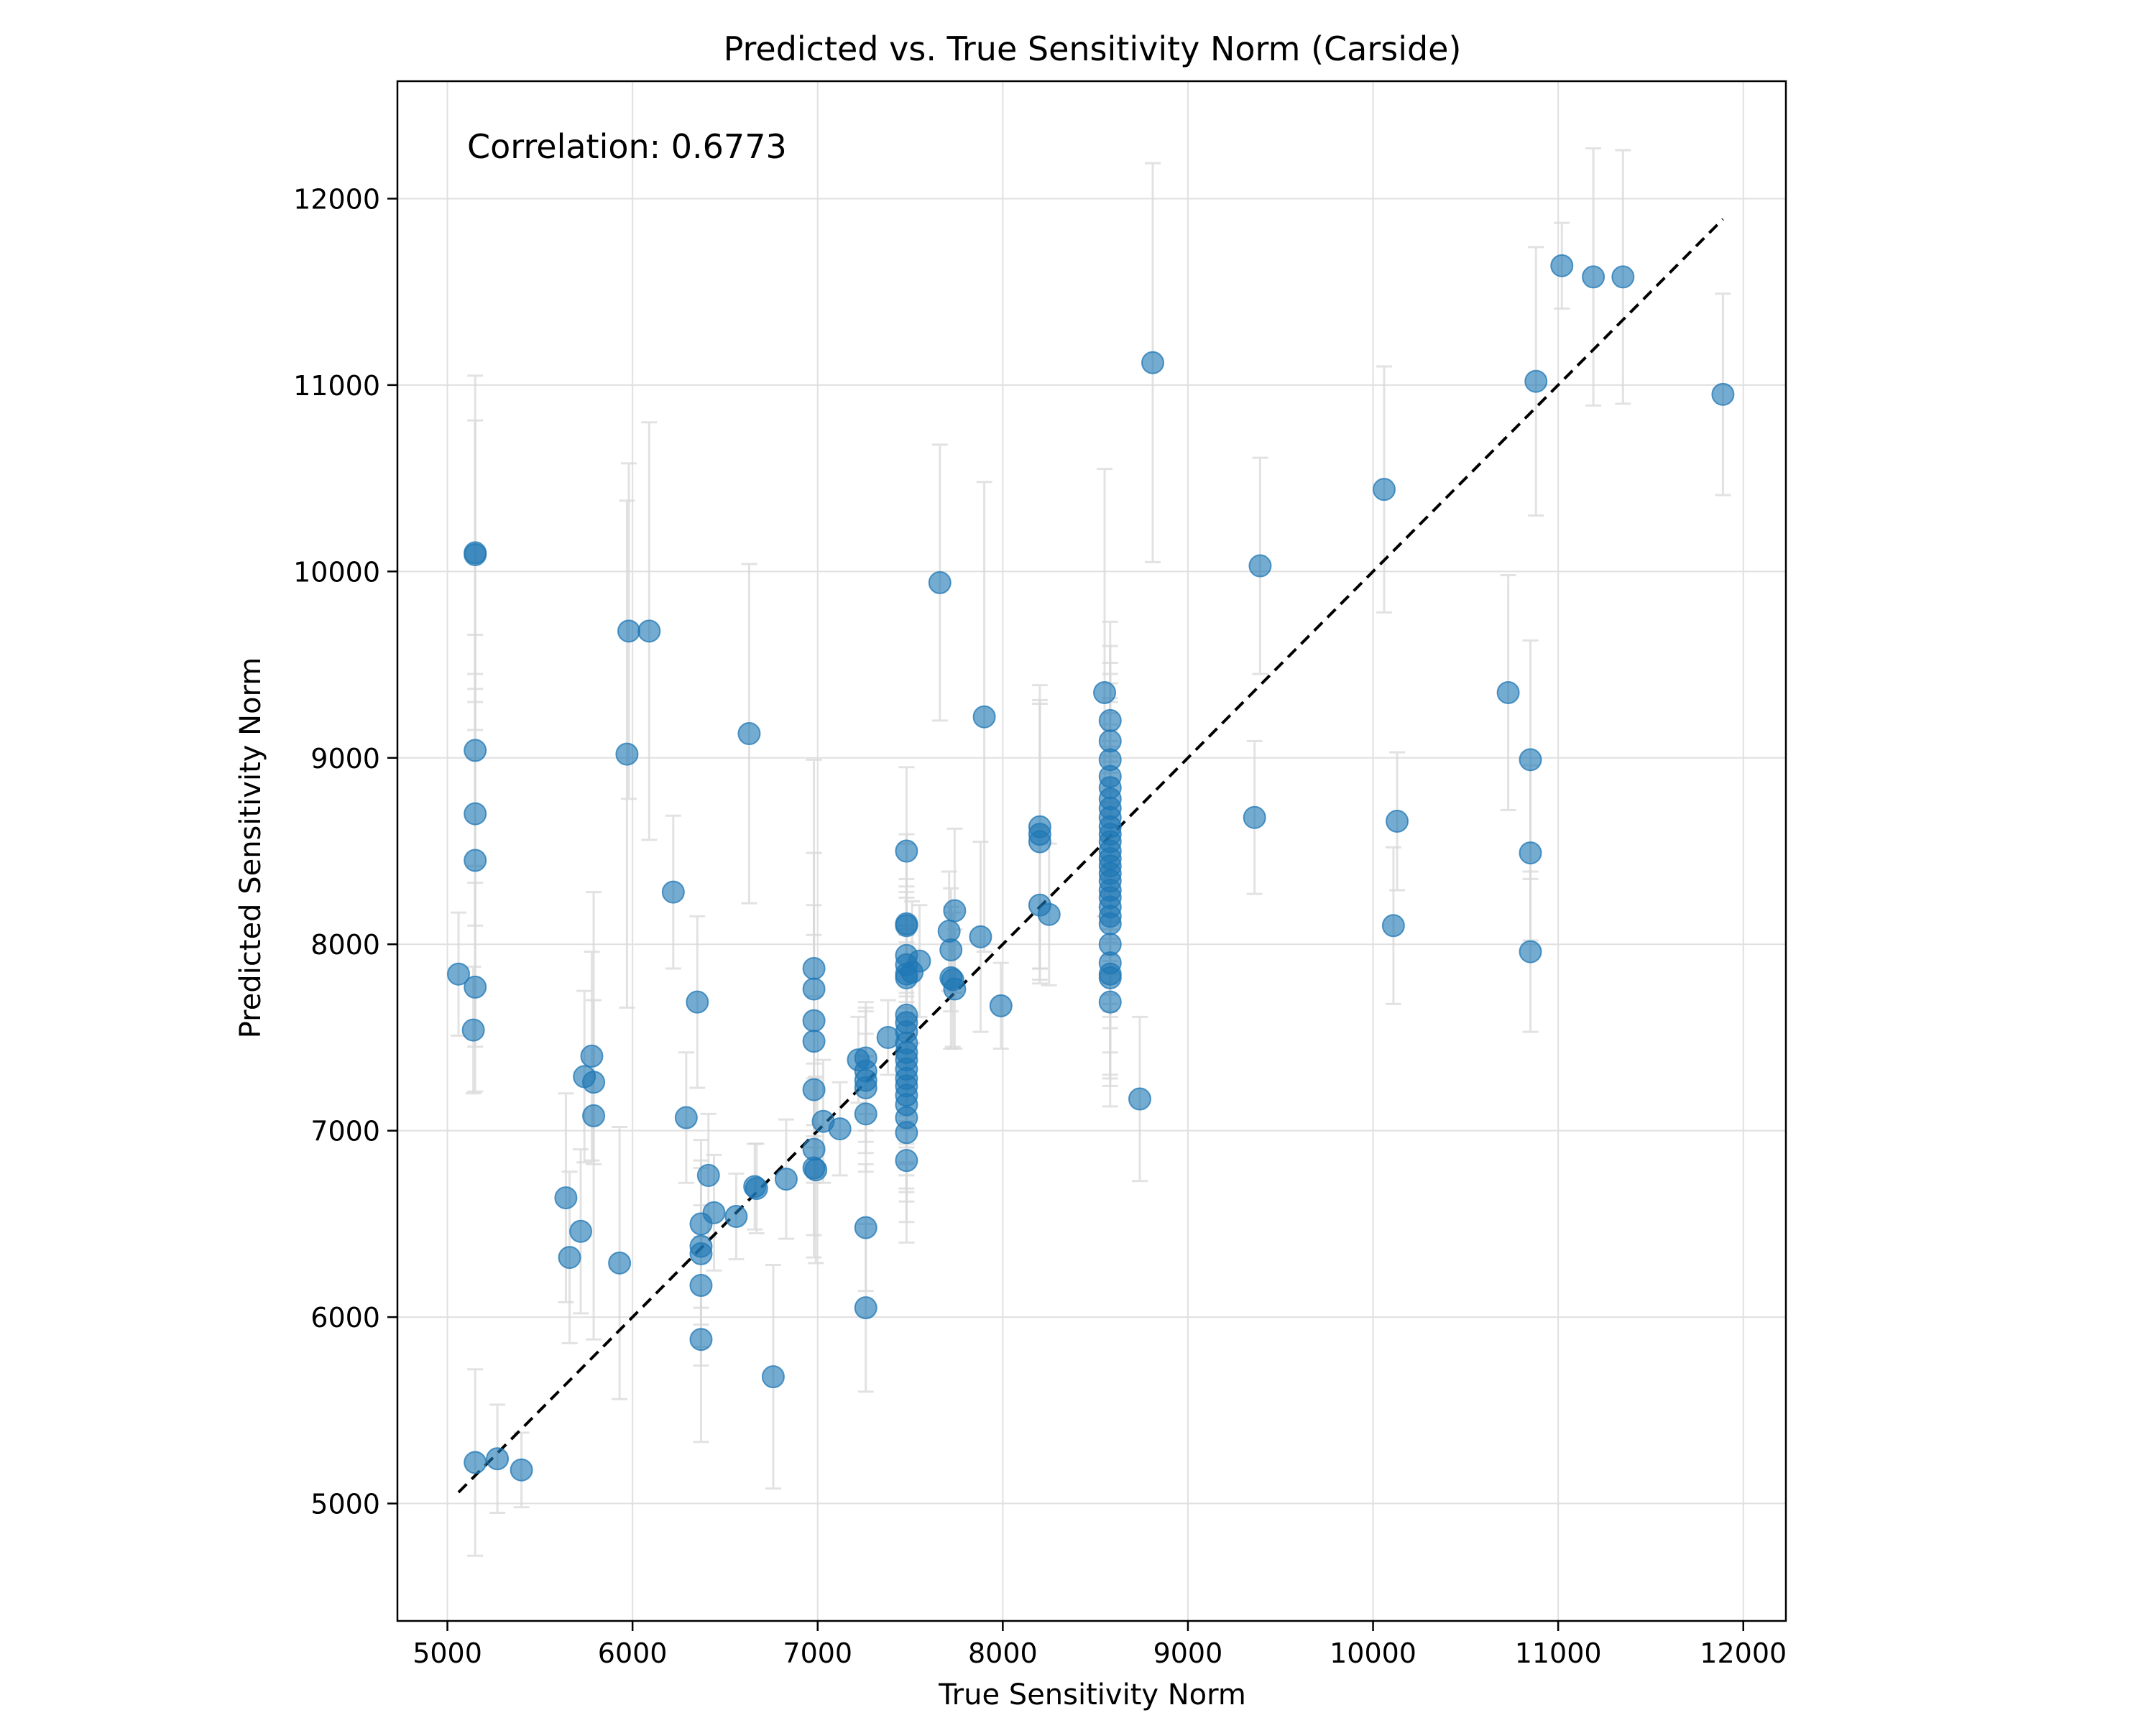  I want to click on y-tick-label: 5000, so click(345, 1504).